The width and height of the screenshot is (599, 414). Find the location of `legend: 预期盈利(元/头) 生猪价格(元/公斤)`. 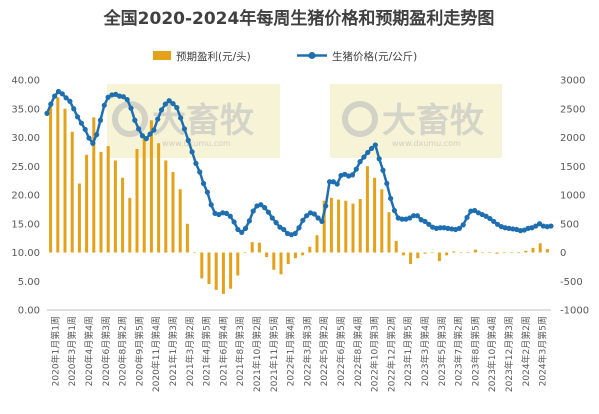

legend: 预期盈利(元/头) 生猪价格(元/公斤) is located at coordinates (285, 56).